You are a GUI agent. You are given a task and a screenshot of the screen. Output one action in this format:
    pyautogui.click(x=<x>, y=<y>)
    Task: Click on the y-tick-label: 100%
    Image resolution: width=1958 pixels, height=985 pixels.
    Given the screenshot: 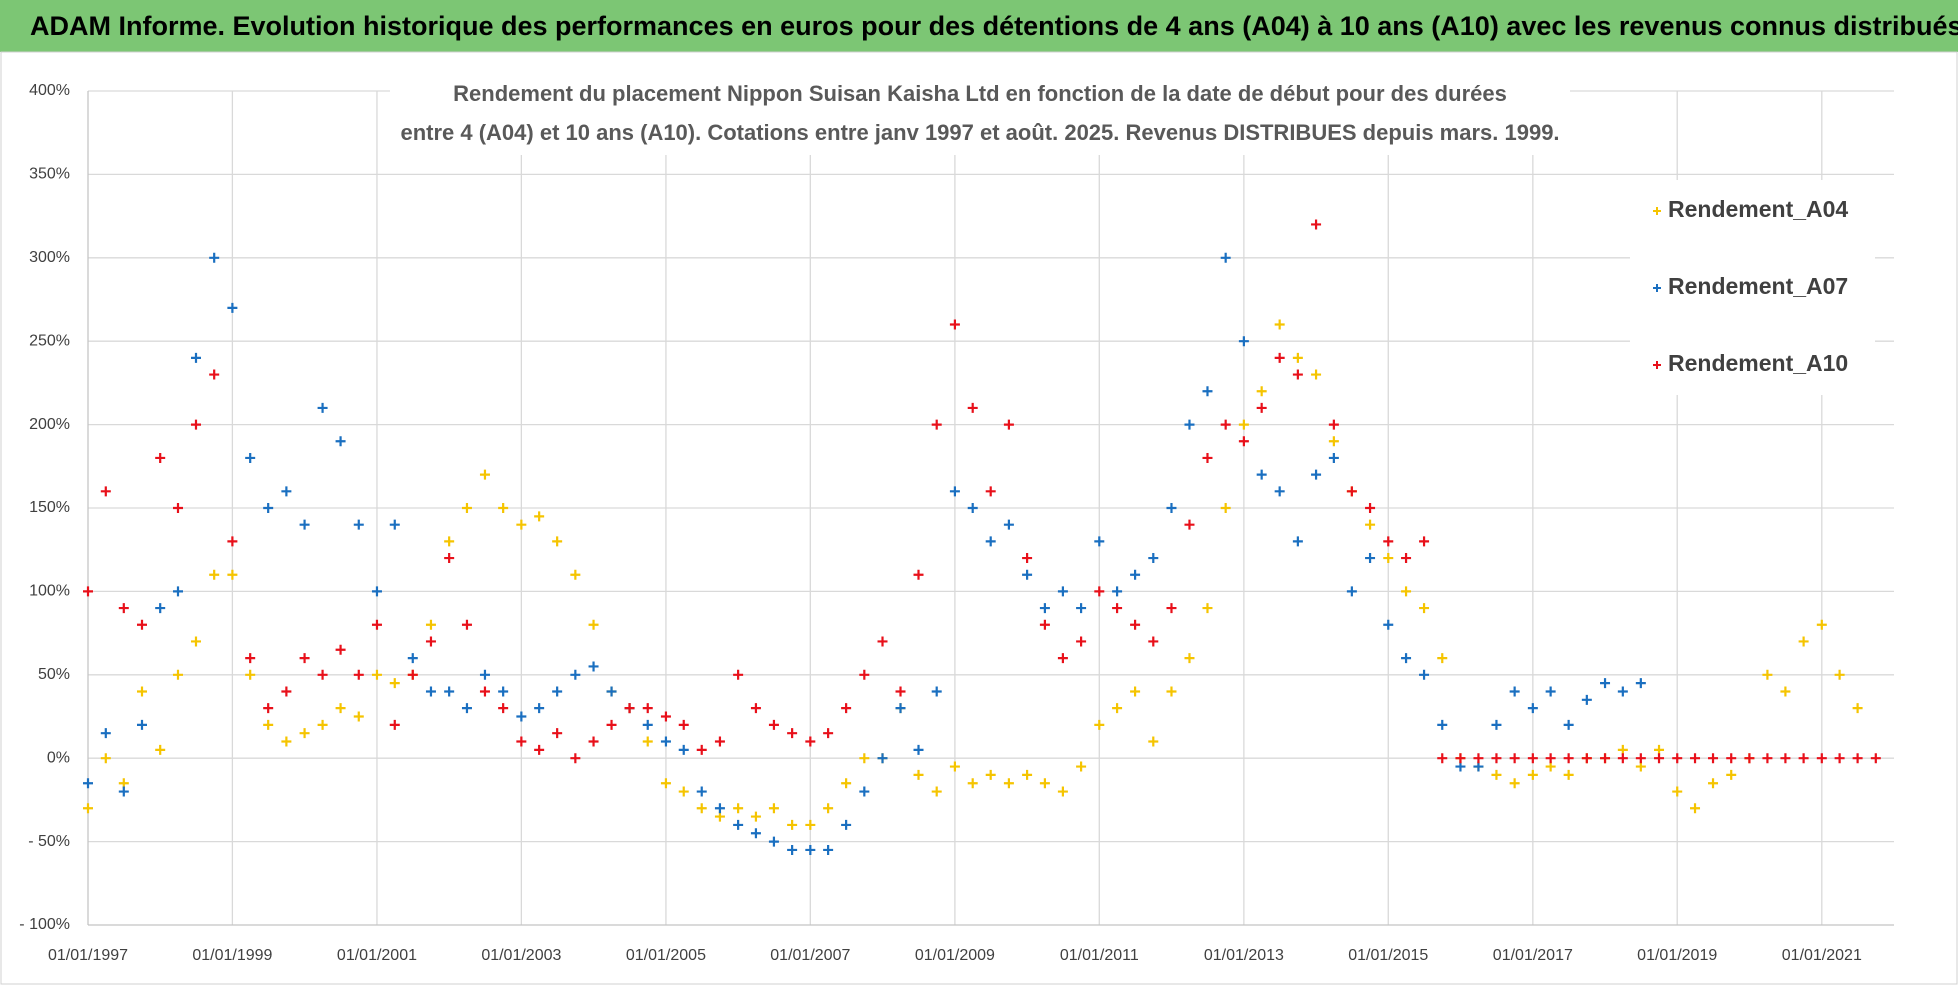 What is the action you would take?
    pyautogui.click(x=49, y=591)
    